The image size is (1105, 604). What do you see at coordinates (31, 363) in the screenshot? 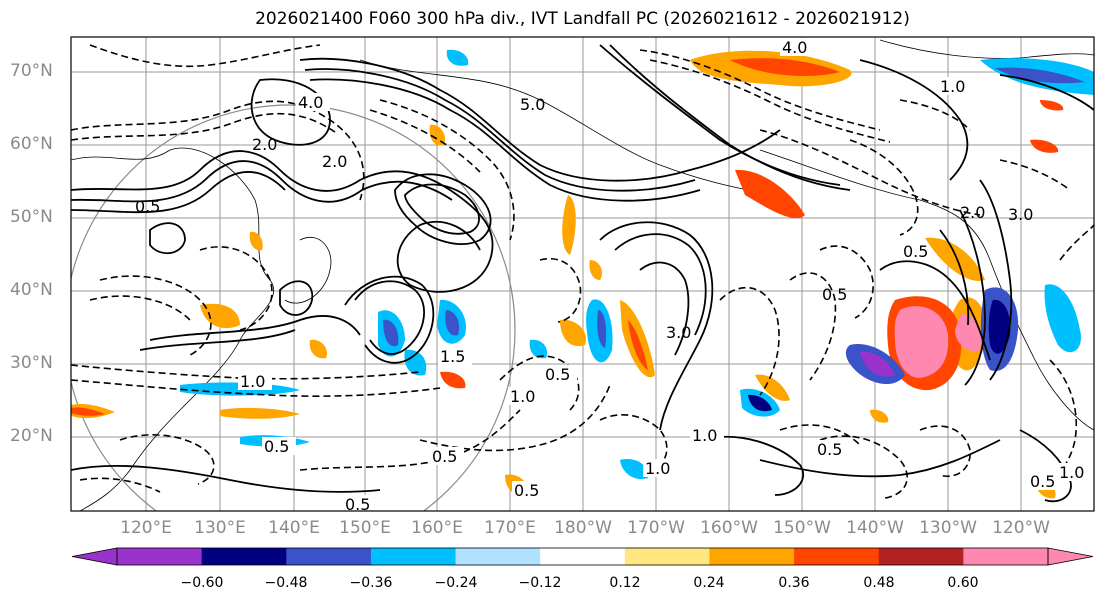
I see `lat-label-30n: 30°N` at bounding box center [31, 363].